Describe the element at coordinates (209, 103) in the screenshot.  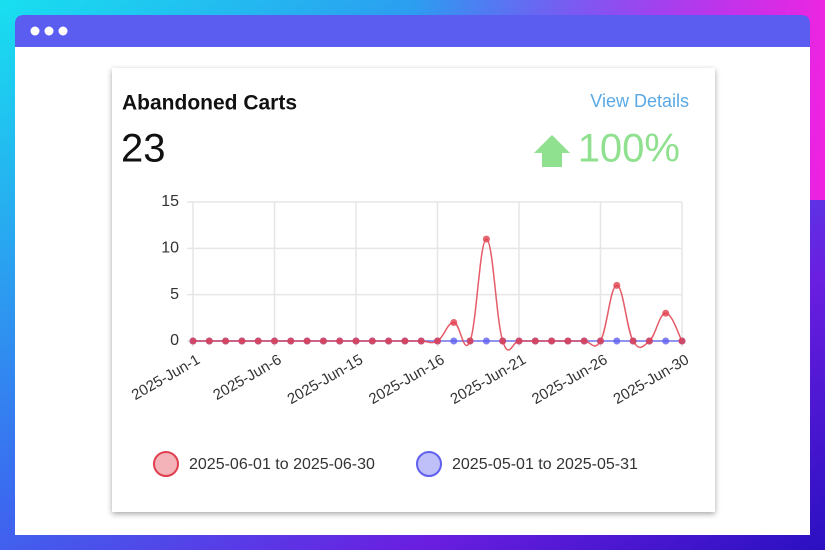
I see `card-title: Abandoned Carts` at that location.